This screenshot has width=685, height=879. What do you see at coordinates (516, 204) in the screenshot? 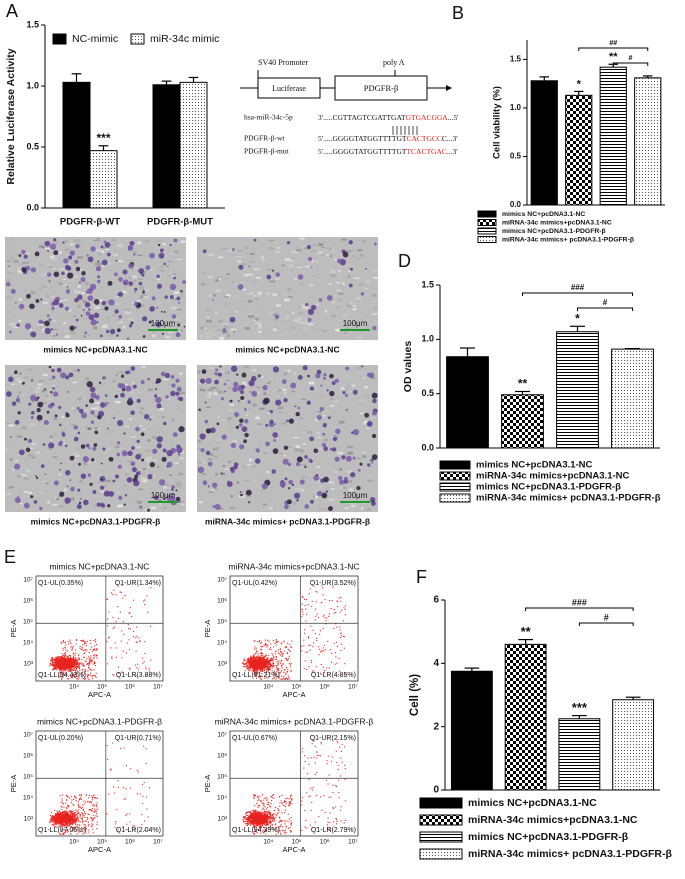
I see `y-tick-label: 0.0` at bounding box center [516, 204].